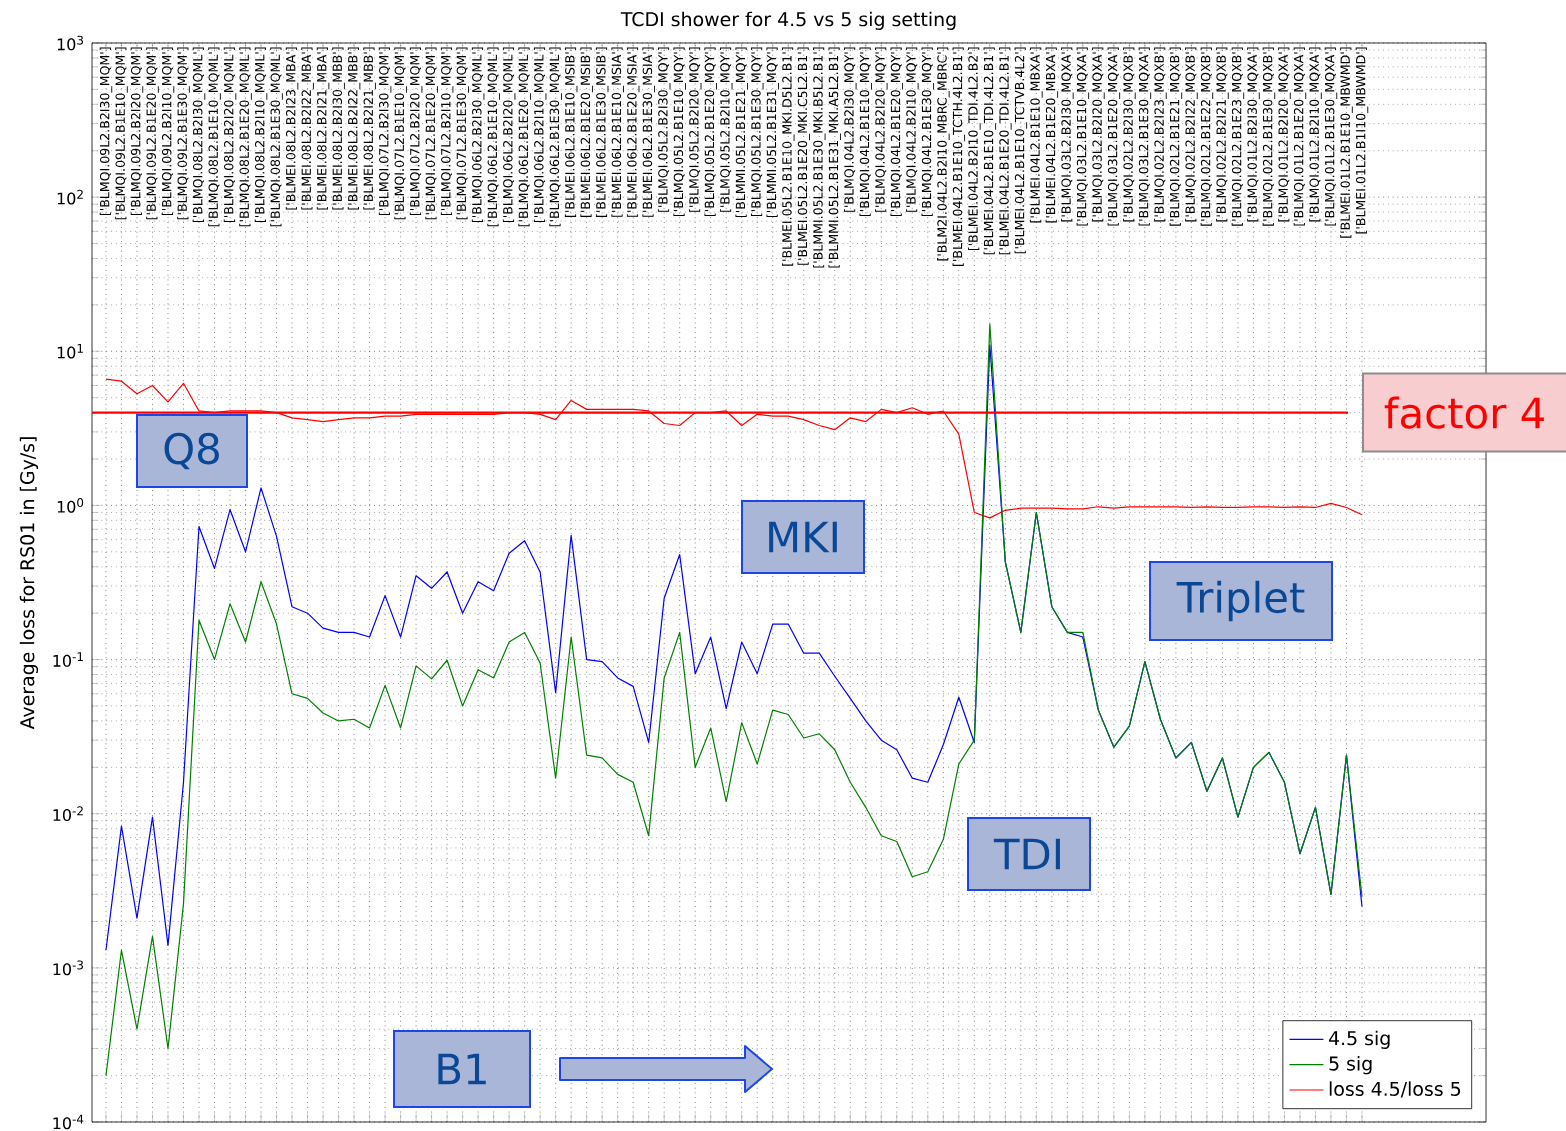  Describe the element at coordinates (478, 135) in the screenshot. I see `x-tick-label: ['BLMQI.06L2.B2I30_MQML']` at that location.